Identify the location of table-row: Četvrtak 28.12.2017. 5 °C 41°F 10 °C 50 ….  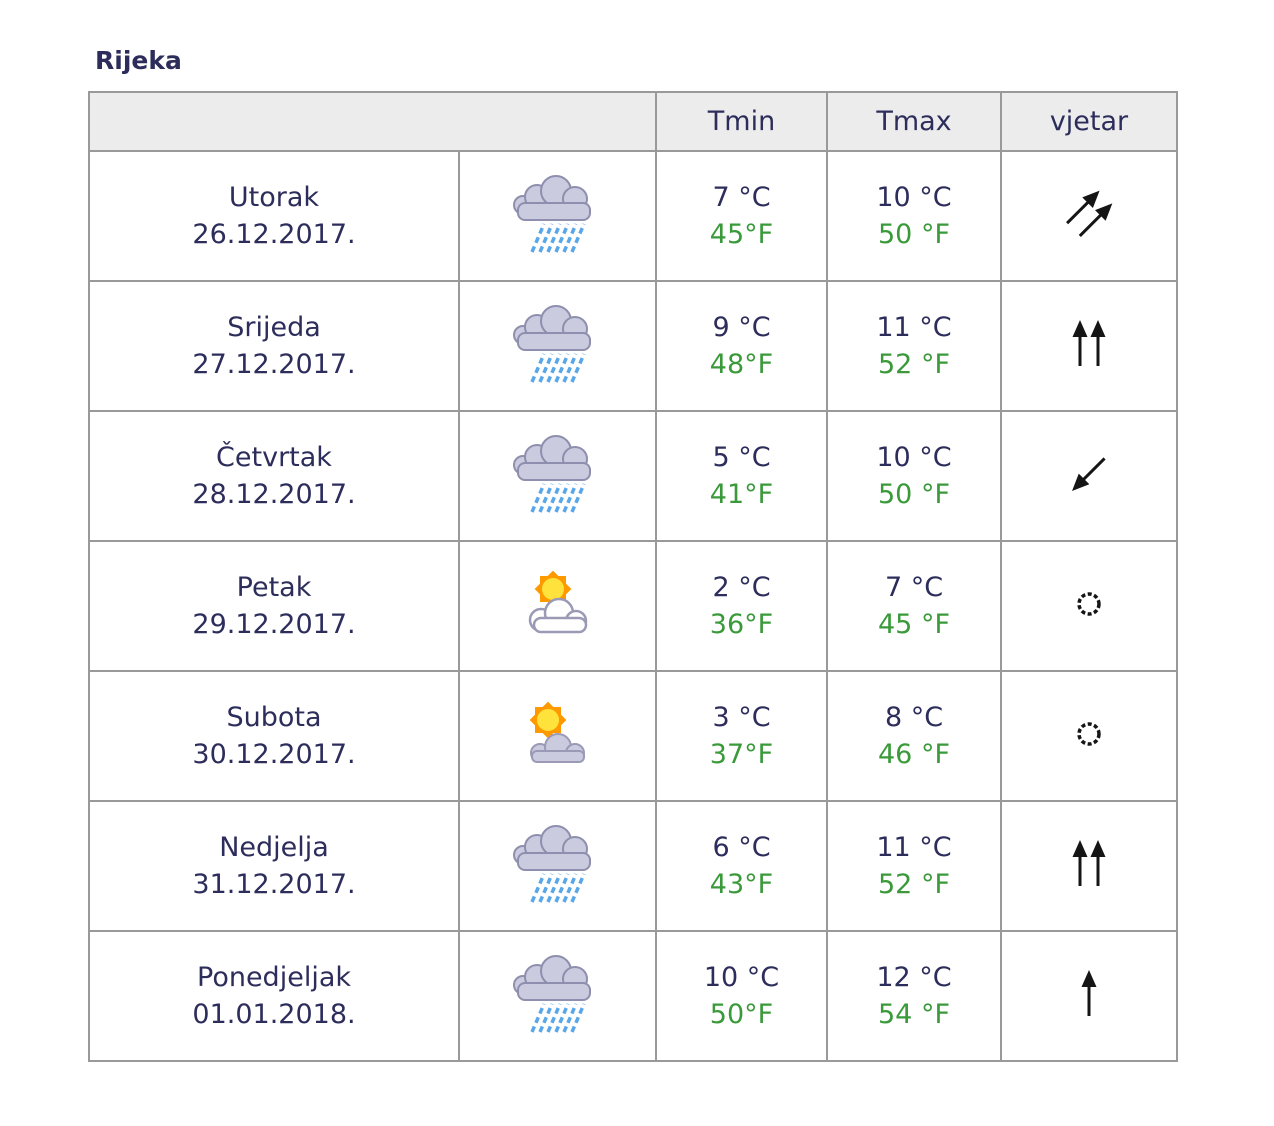
(633, 476).